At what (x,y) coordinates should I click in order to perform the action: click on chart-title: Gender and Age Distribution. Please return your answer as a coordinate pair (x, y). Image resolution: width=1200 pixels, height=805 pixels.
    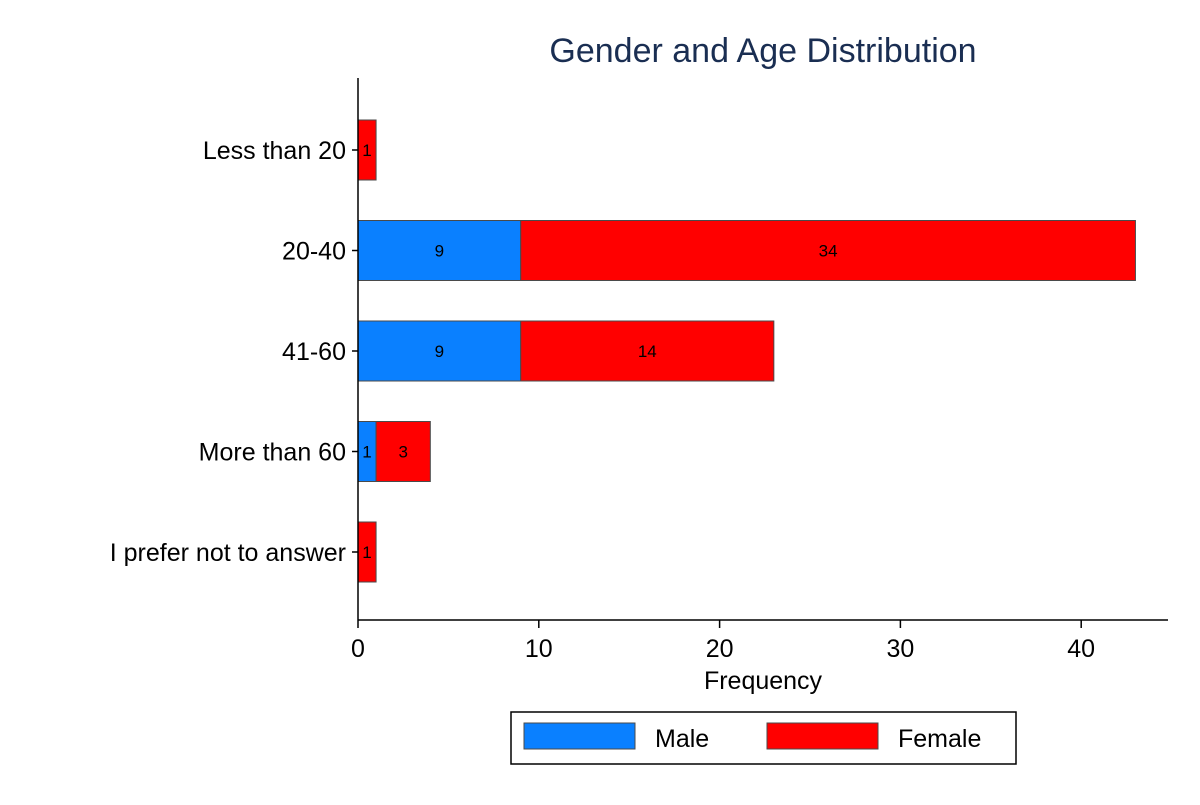
    Looking at the image, I should click on (762, 51).